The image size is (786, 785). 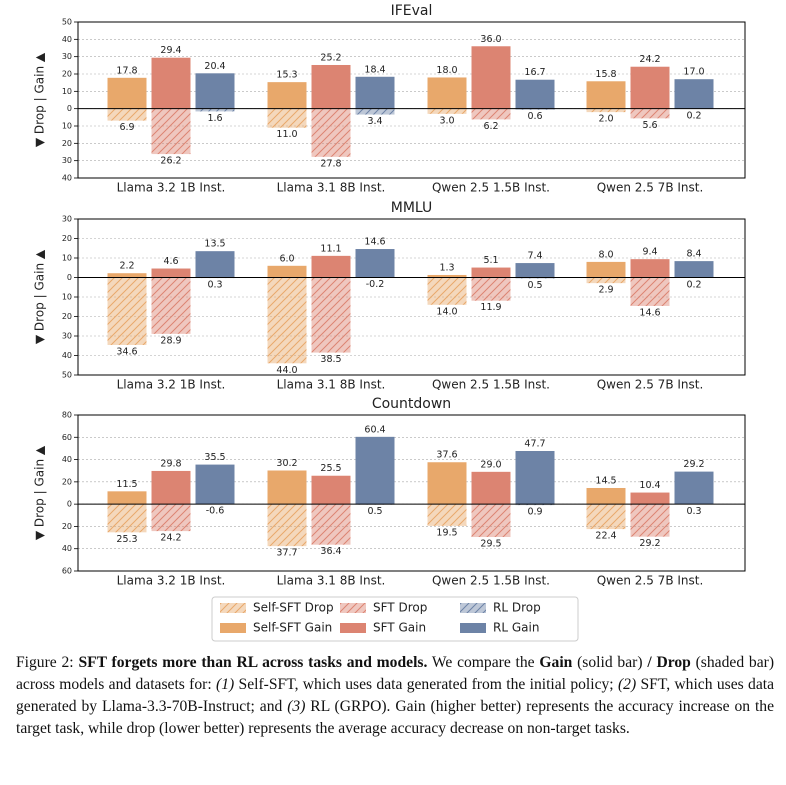 I want to click on y-tick-label: 80, so click(x=67, y=415).